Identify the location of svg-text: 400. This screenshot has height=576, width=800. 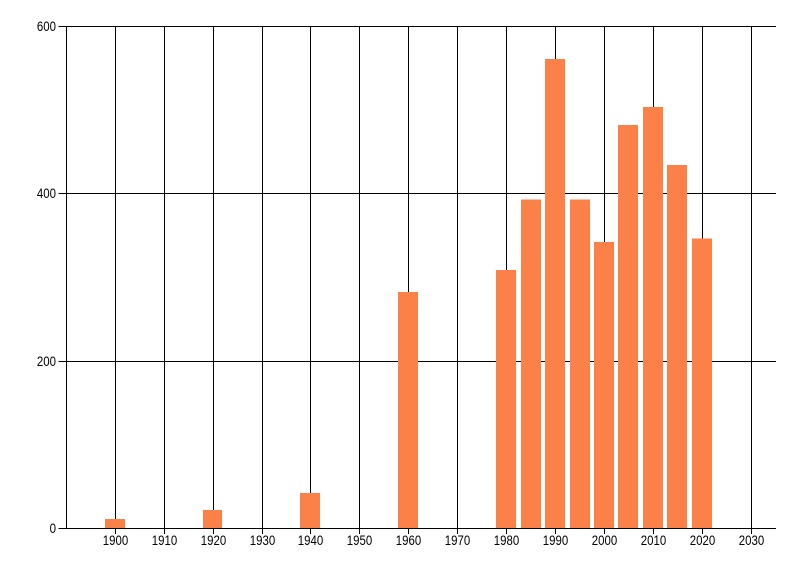
(46, 193).